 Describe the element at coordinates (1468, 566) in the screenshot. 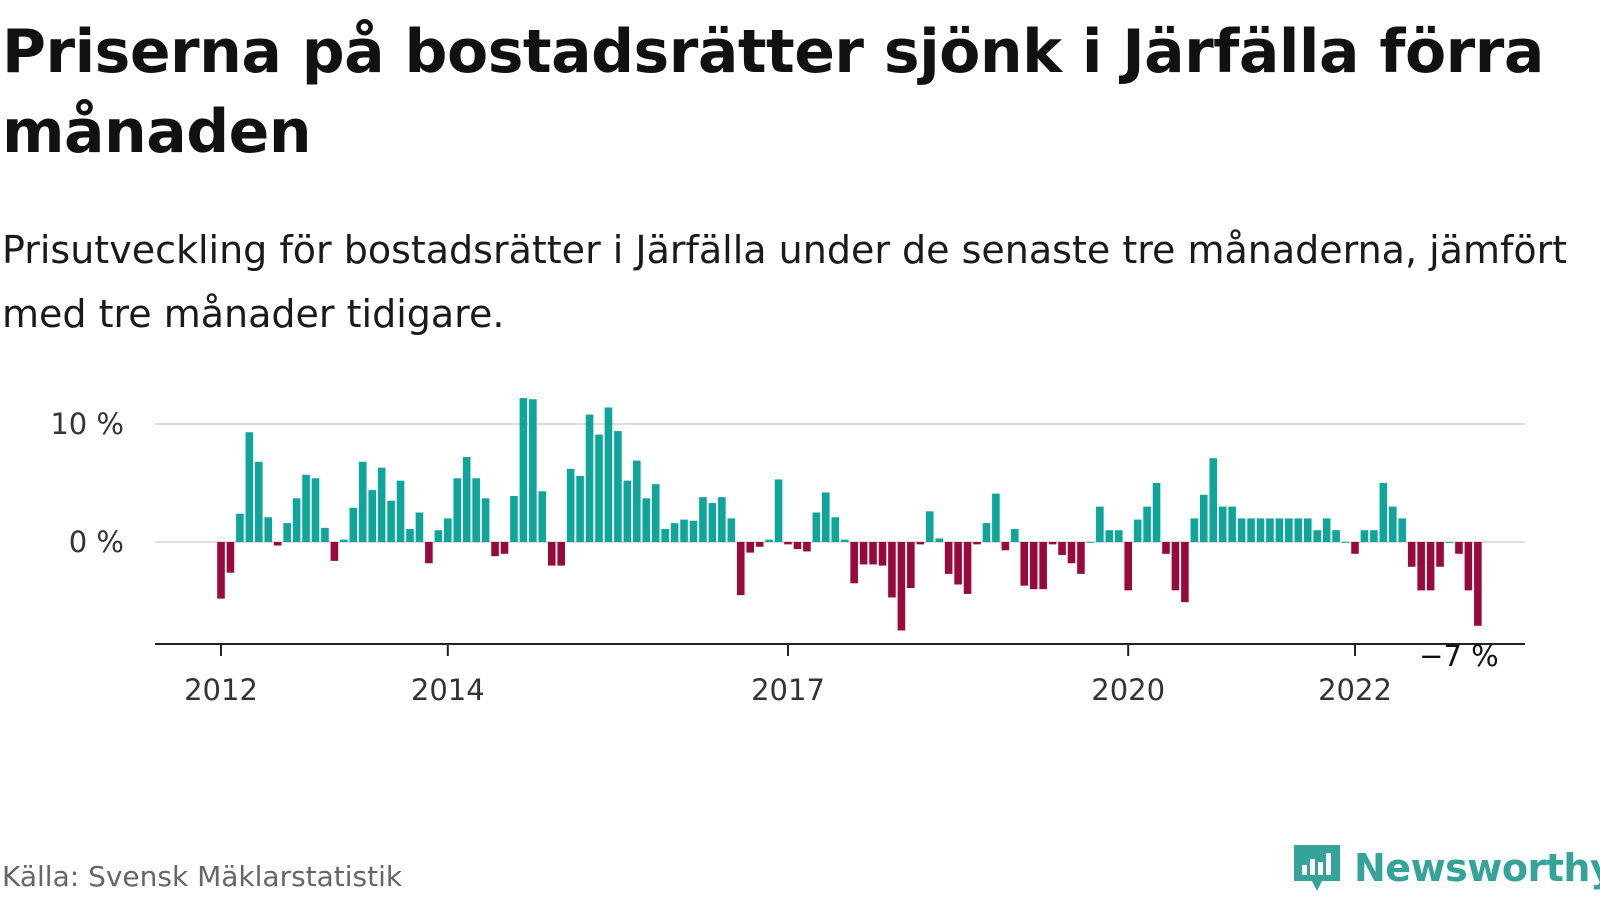

I see `bar-undefined` at that location.